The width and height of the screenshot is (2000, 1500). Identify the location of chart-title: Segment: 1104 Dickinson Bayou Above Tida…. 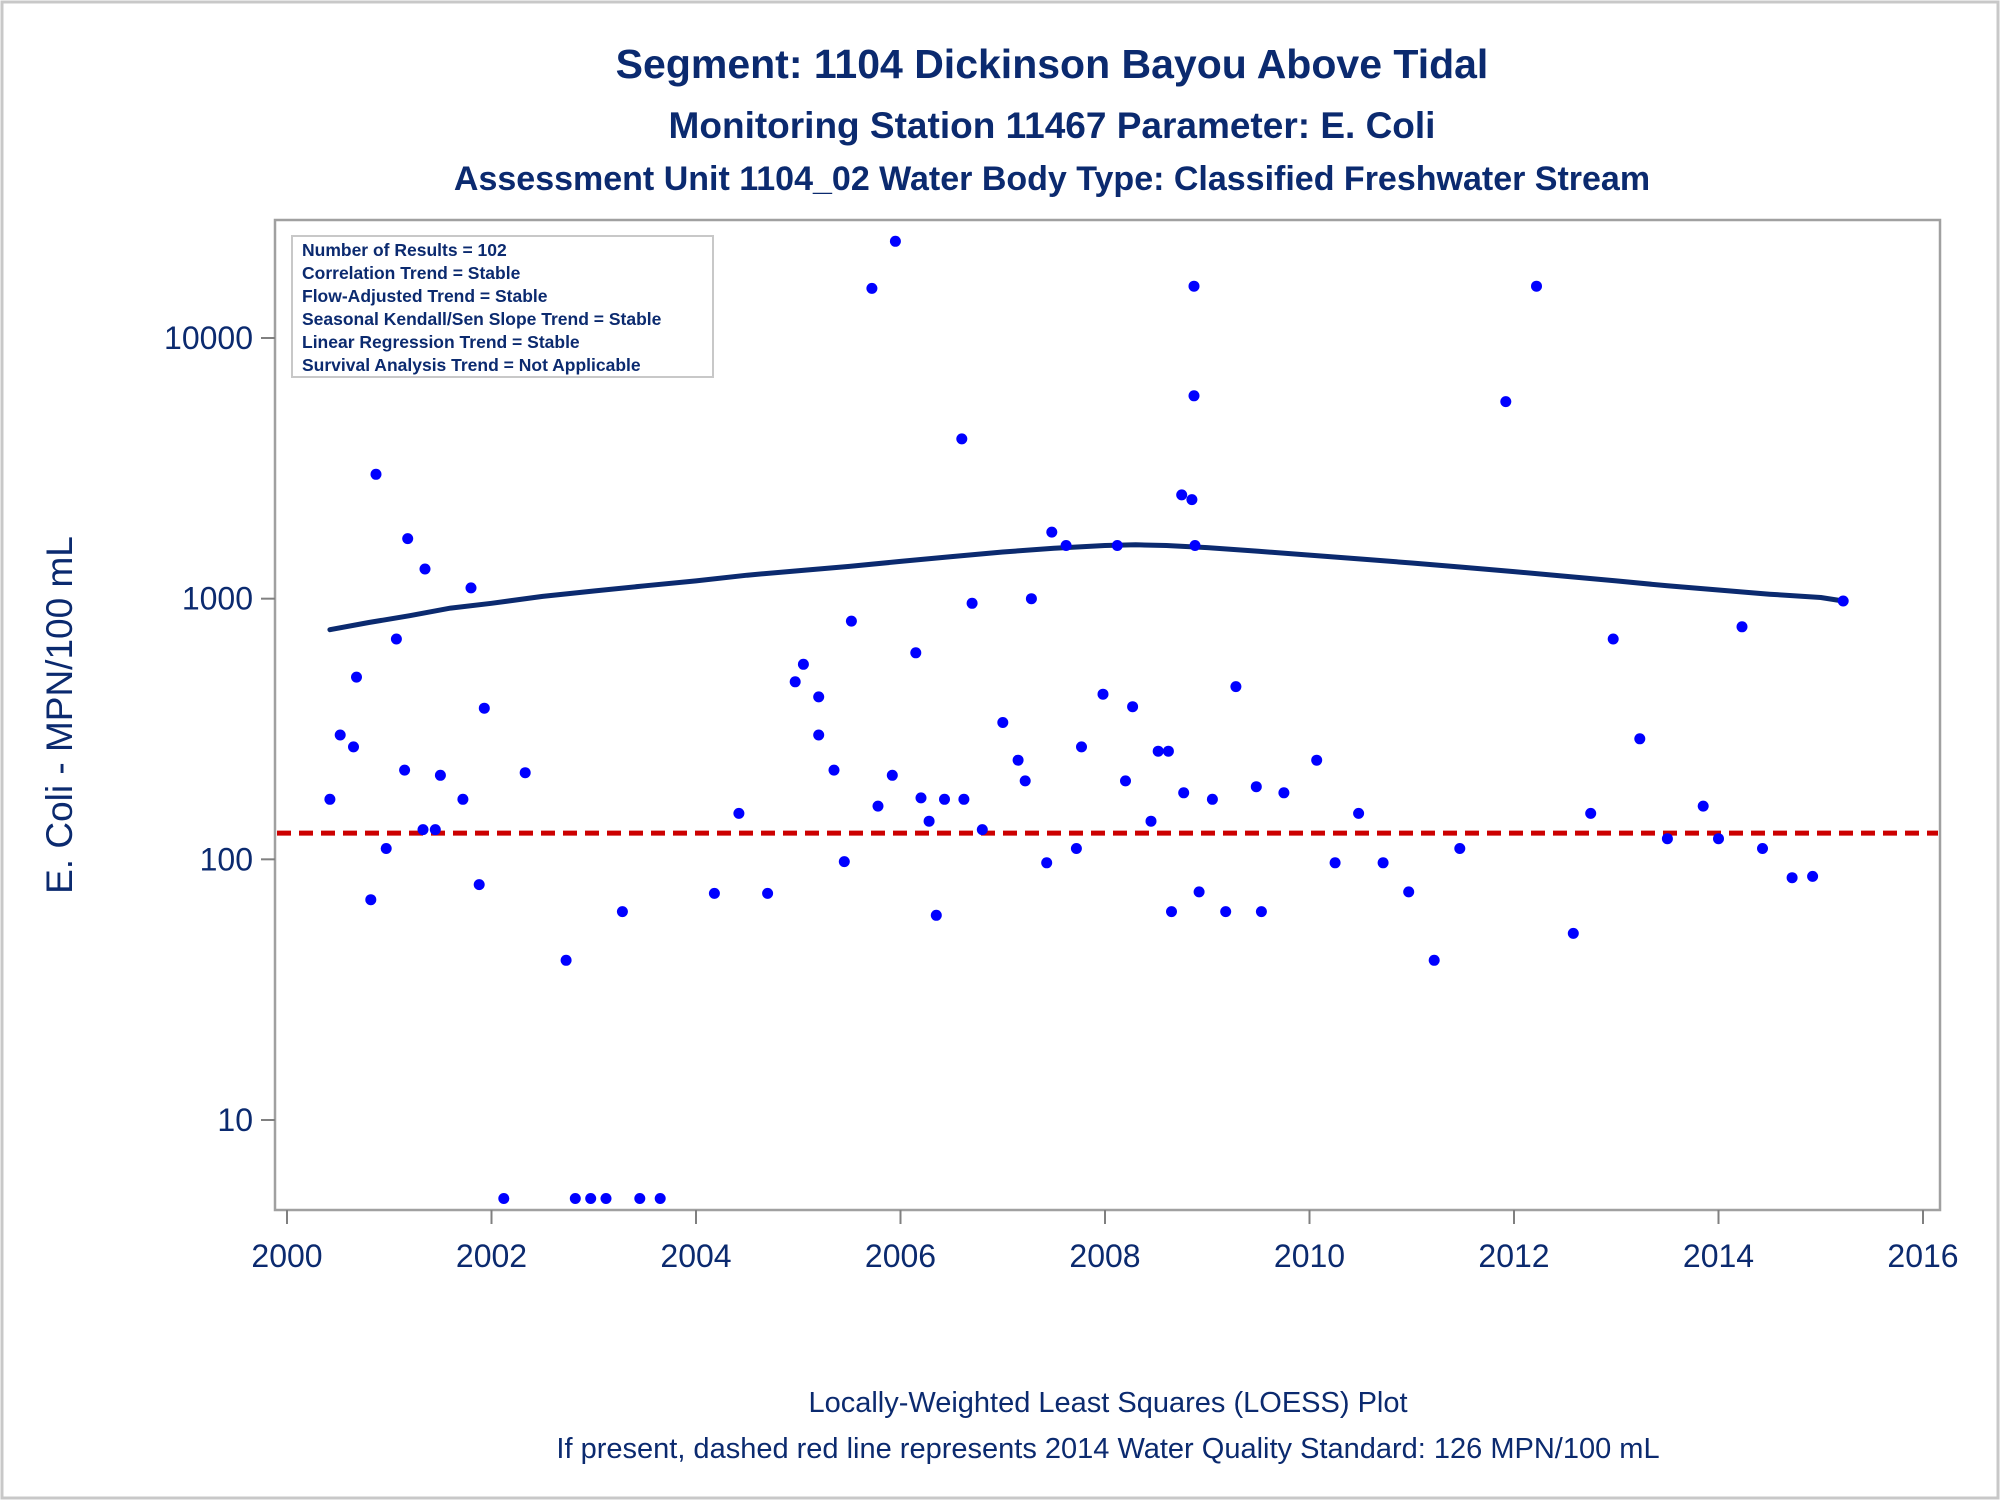
(1052, 64).